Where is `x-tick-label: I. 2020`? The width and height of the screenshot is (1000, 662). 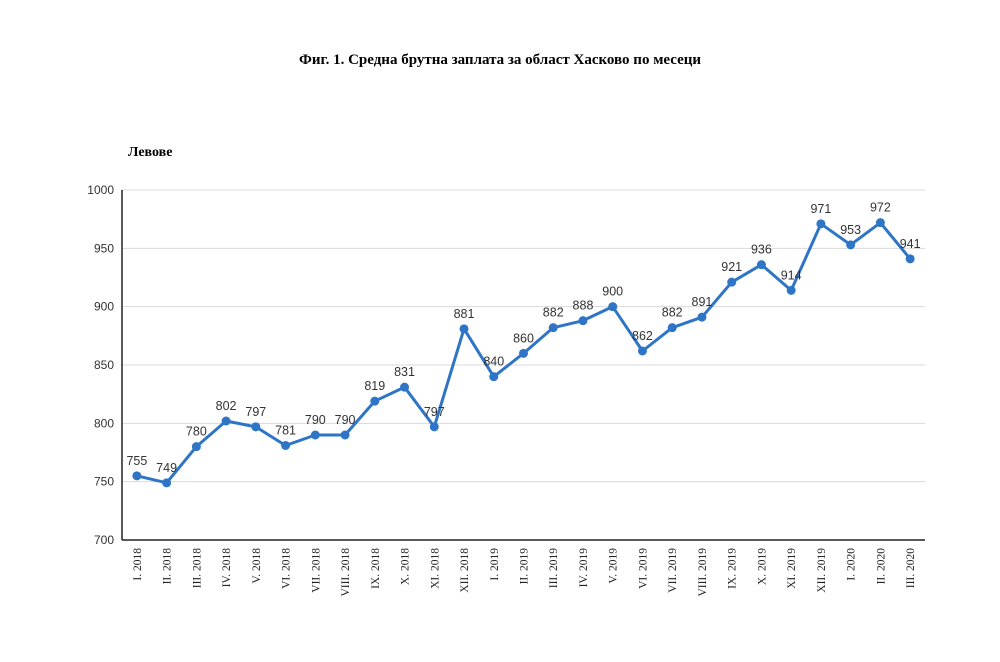
x-tick-label: I. 2020 is located at coordinates (852, 564).